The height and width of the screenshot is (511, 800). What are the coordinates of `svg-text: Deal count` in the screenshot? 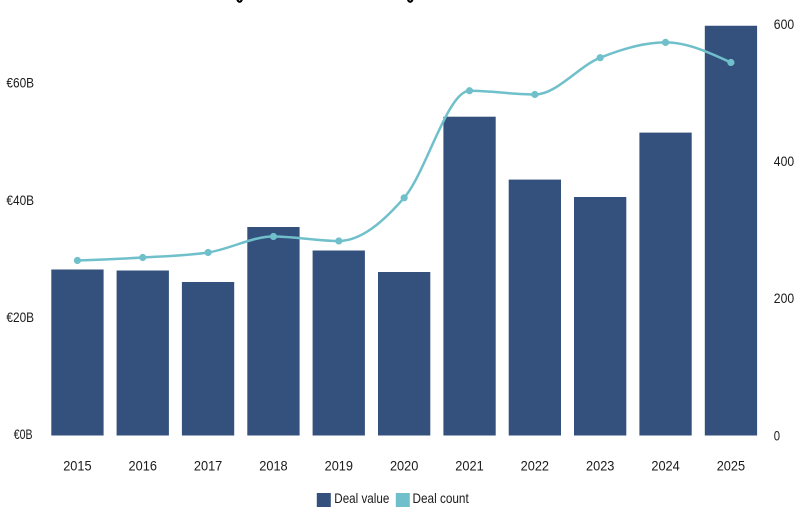 It's located at (441, 498).